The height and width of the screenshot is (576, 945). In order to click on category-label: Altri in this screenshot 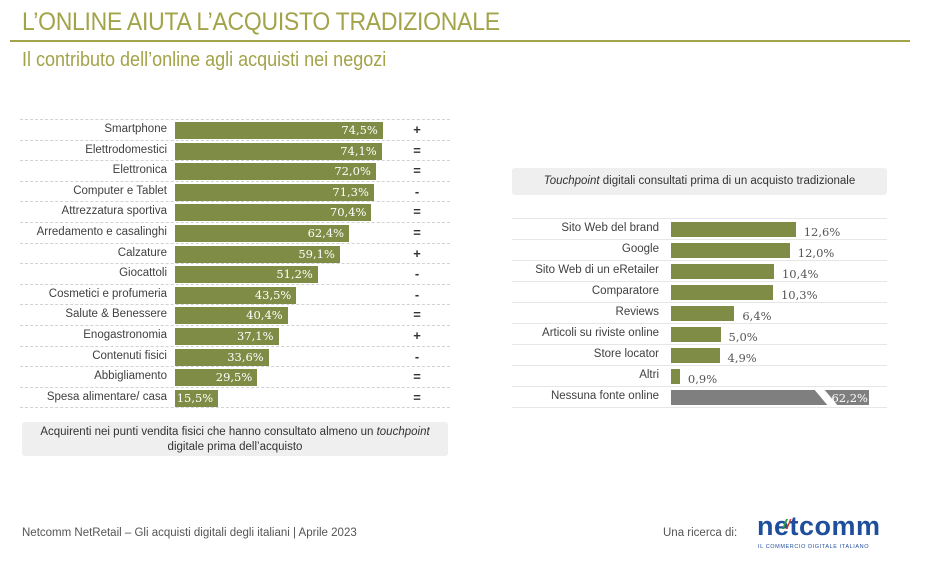, I will do `click(649, 375)`.